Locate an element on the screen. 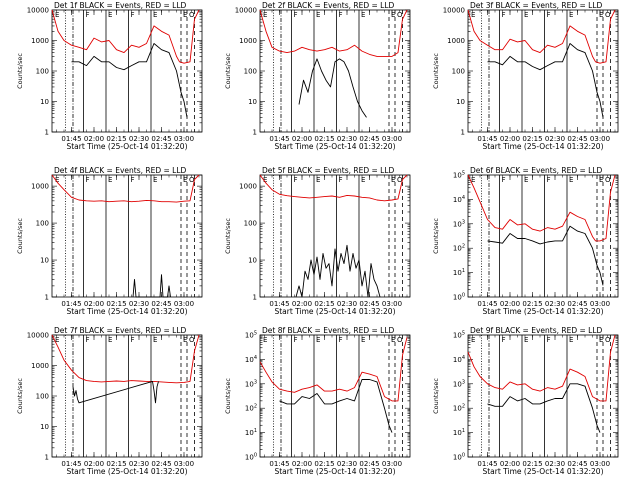 The width and height of the screenshot is (640, 480). chart-title: Det 6f BLACK = Events, RED = LLD is located at coordinates (536, 170).